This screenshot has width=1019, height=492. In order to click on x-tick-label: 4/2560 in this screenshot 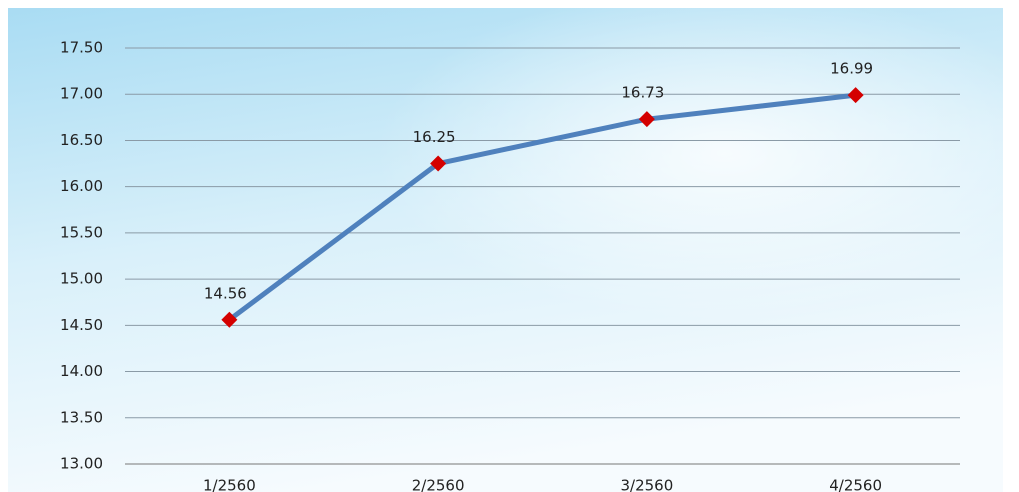, I will do `click(855, 484)`.